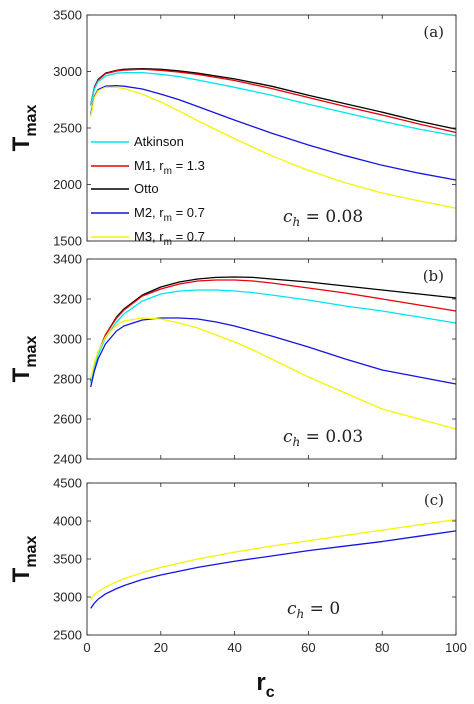 The width and height of the screenshot is (474, 704). What do you see at coordinates (161, 647) in the screenshot?
I see `xtick-label-c-1: 20` at bounding box center [161, 647].